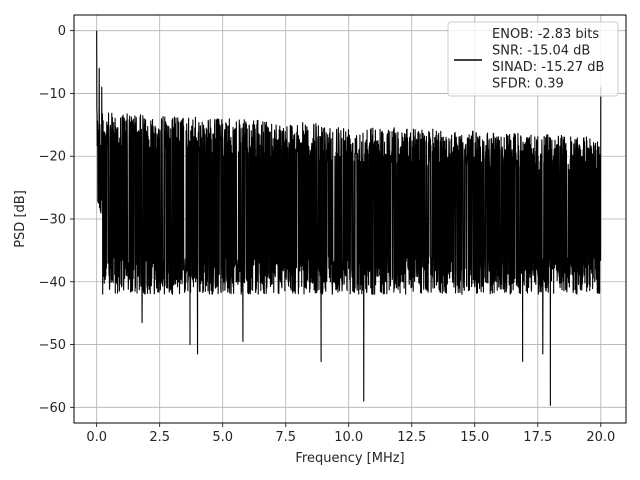 This screenshot has width=640, height=480. Describe the element at coordinates (52, 157) in the screenshot. I see `y-tick-label: −20` at that location.